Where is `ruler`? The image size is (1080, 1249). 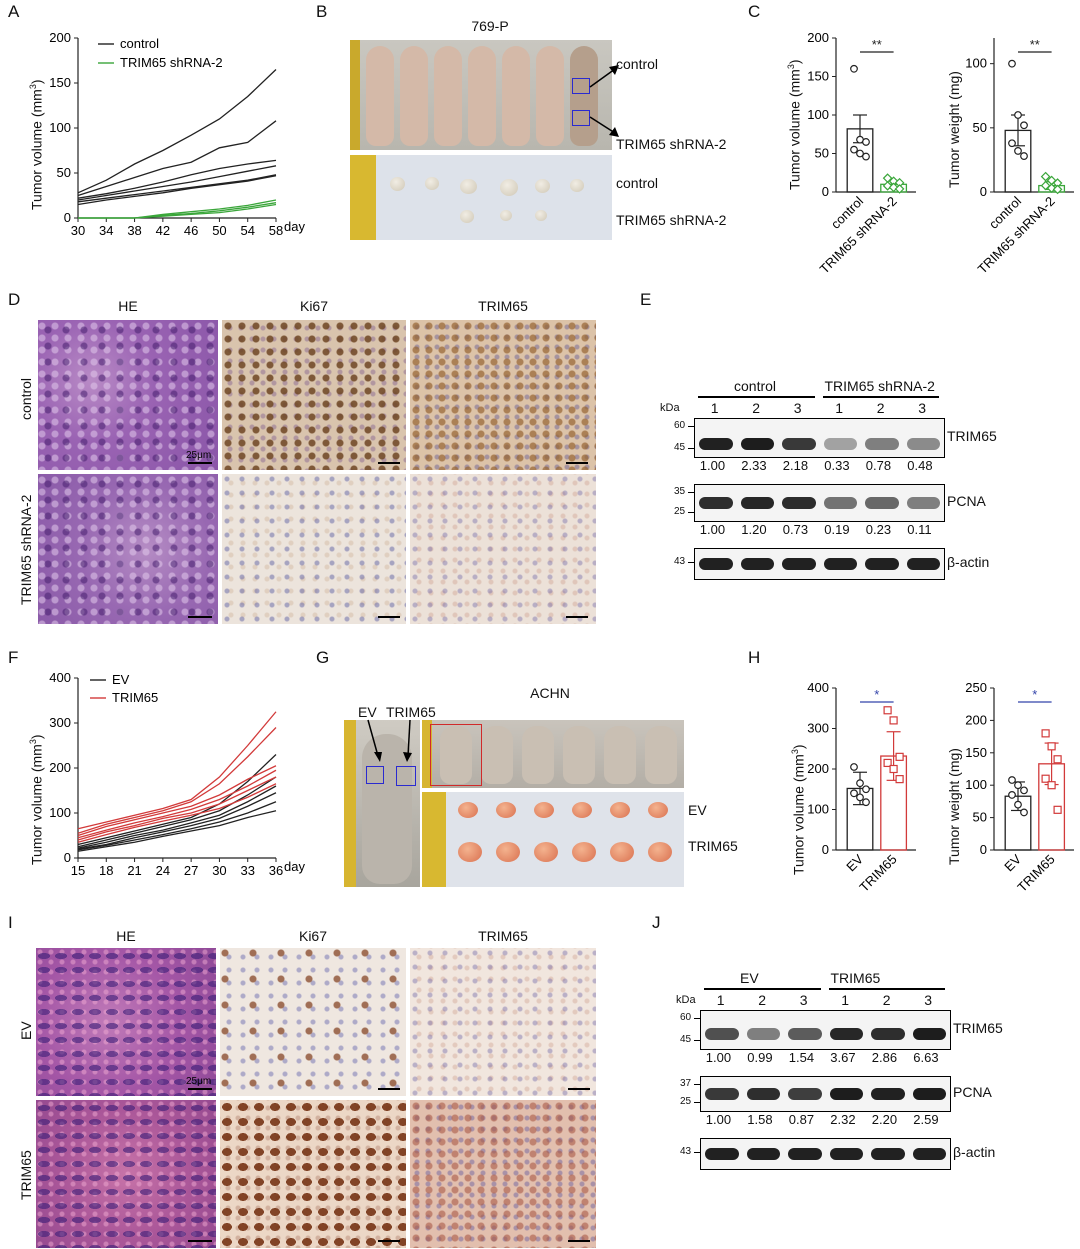 ruler is located at coordinates (434, 839).